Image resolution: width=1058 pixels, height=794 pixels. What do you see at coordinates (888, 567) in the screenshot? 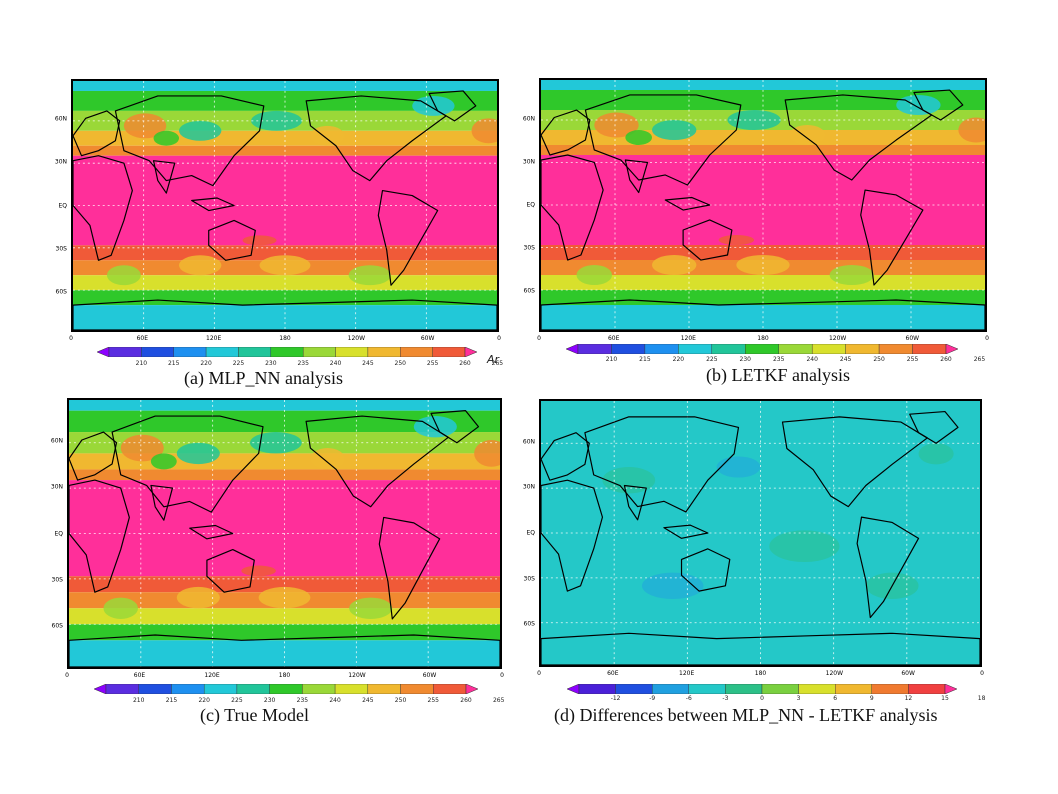
I see `continent-samerica` at bounding box center [888, 567].